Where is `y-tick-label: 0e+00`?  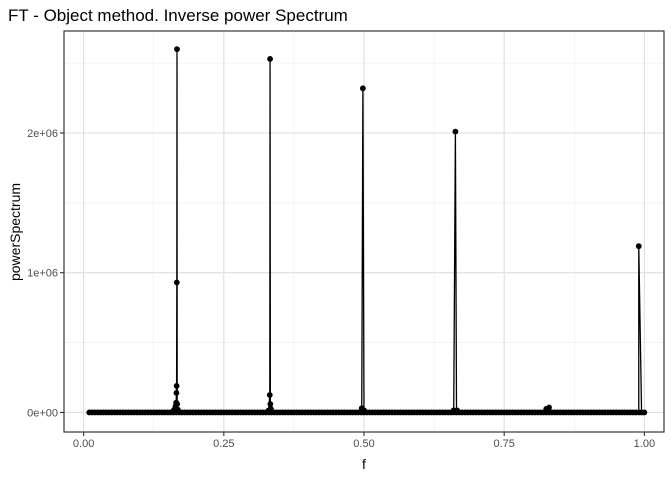 y-tick-label: 0e+00 is located at coordinates (42, 413).